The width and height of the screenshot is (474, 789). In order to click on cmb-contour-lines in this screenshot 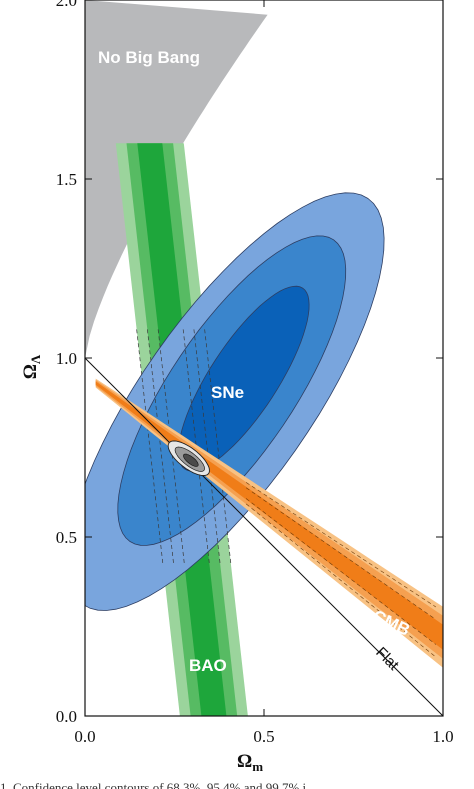, I will do `click(341, 570)`.